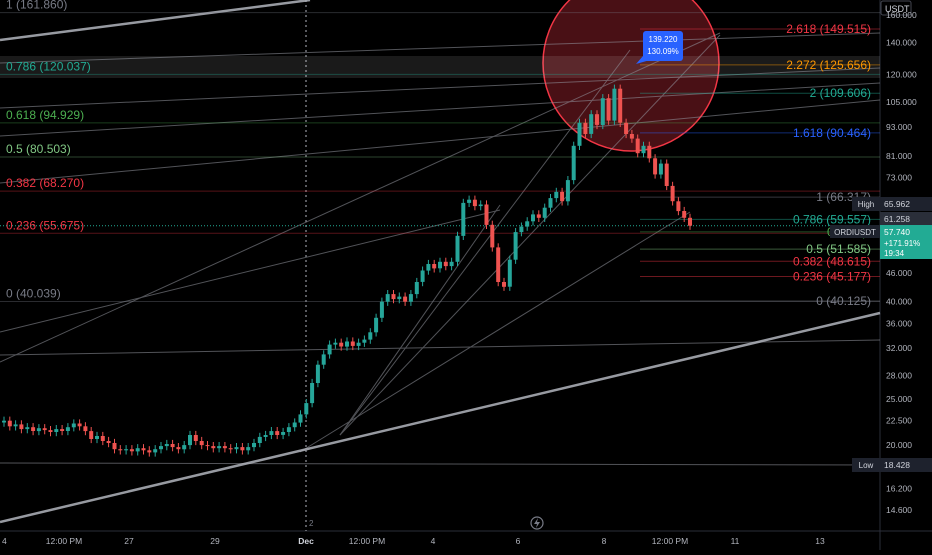 The height and width of the screenshot is (555, 932). Describe the element at coordinates (906, 219) in the screenshot. I see `level-value-box` at that location.